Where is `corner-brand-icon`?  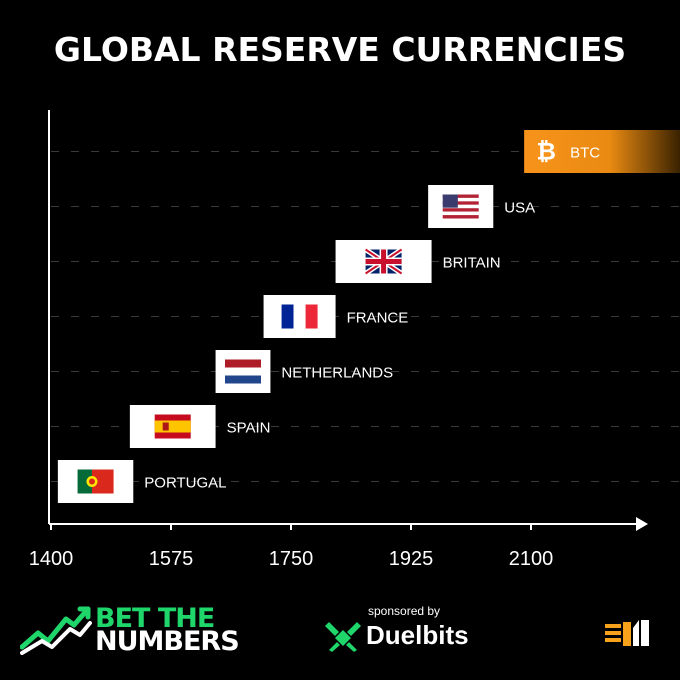 corner-brand-icon is located at coordinates (627, 633).